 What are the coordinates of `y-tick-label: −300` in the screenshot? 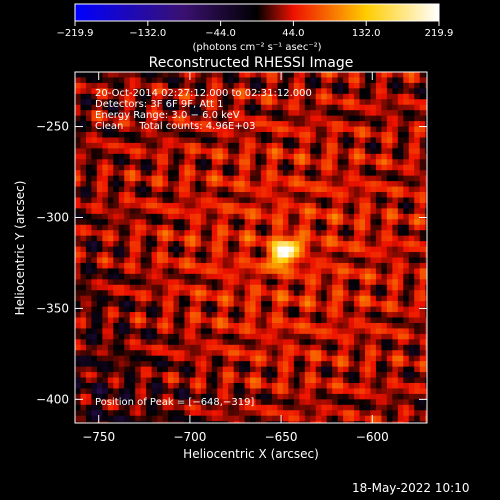 It's located at (52, 217).